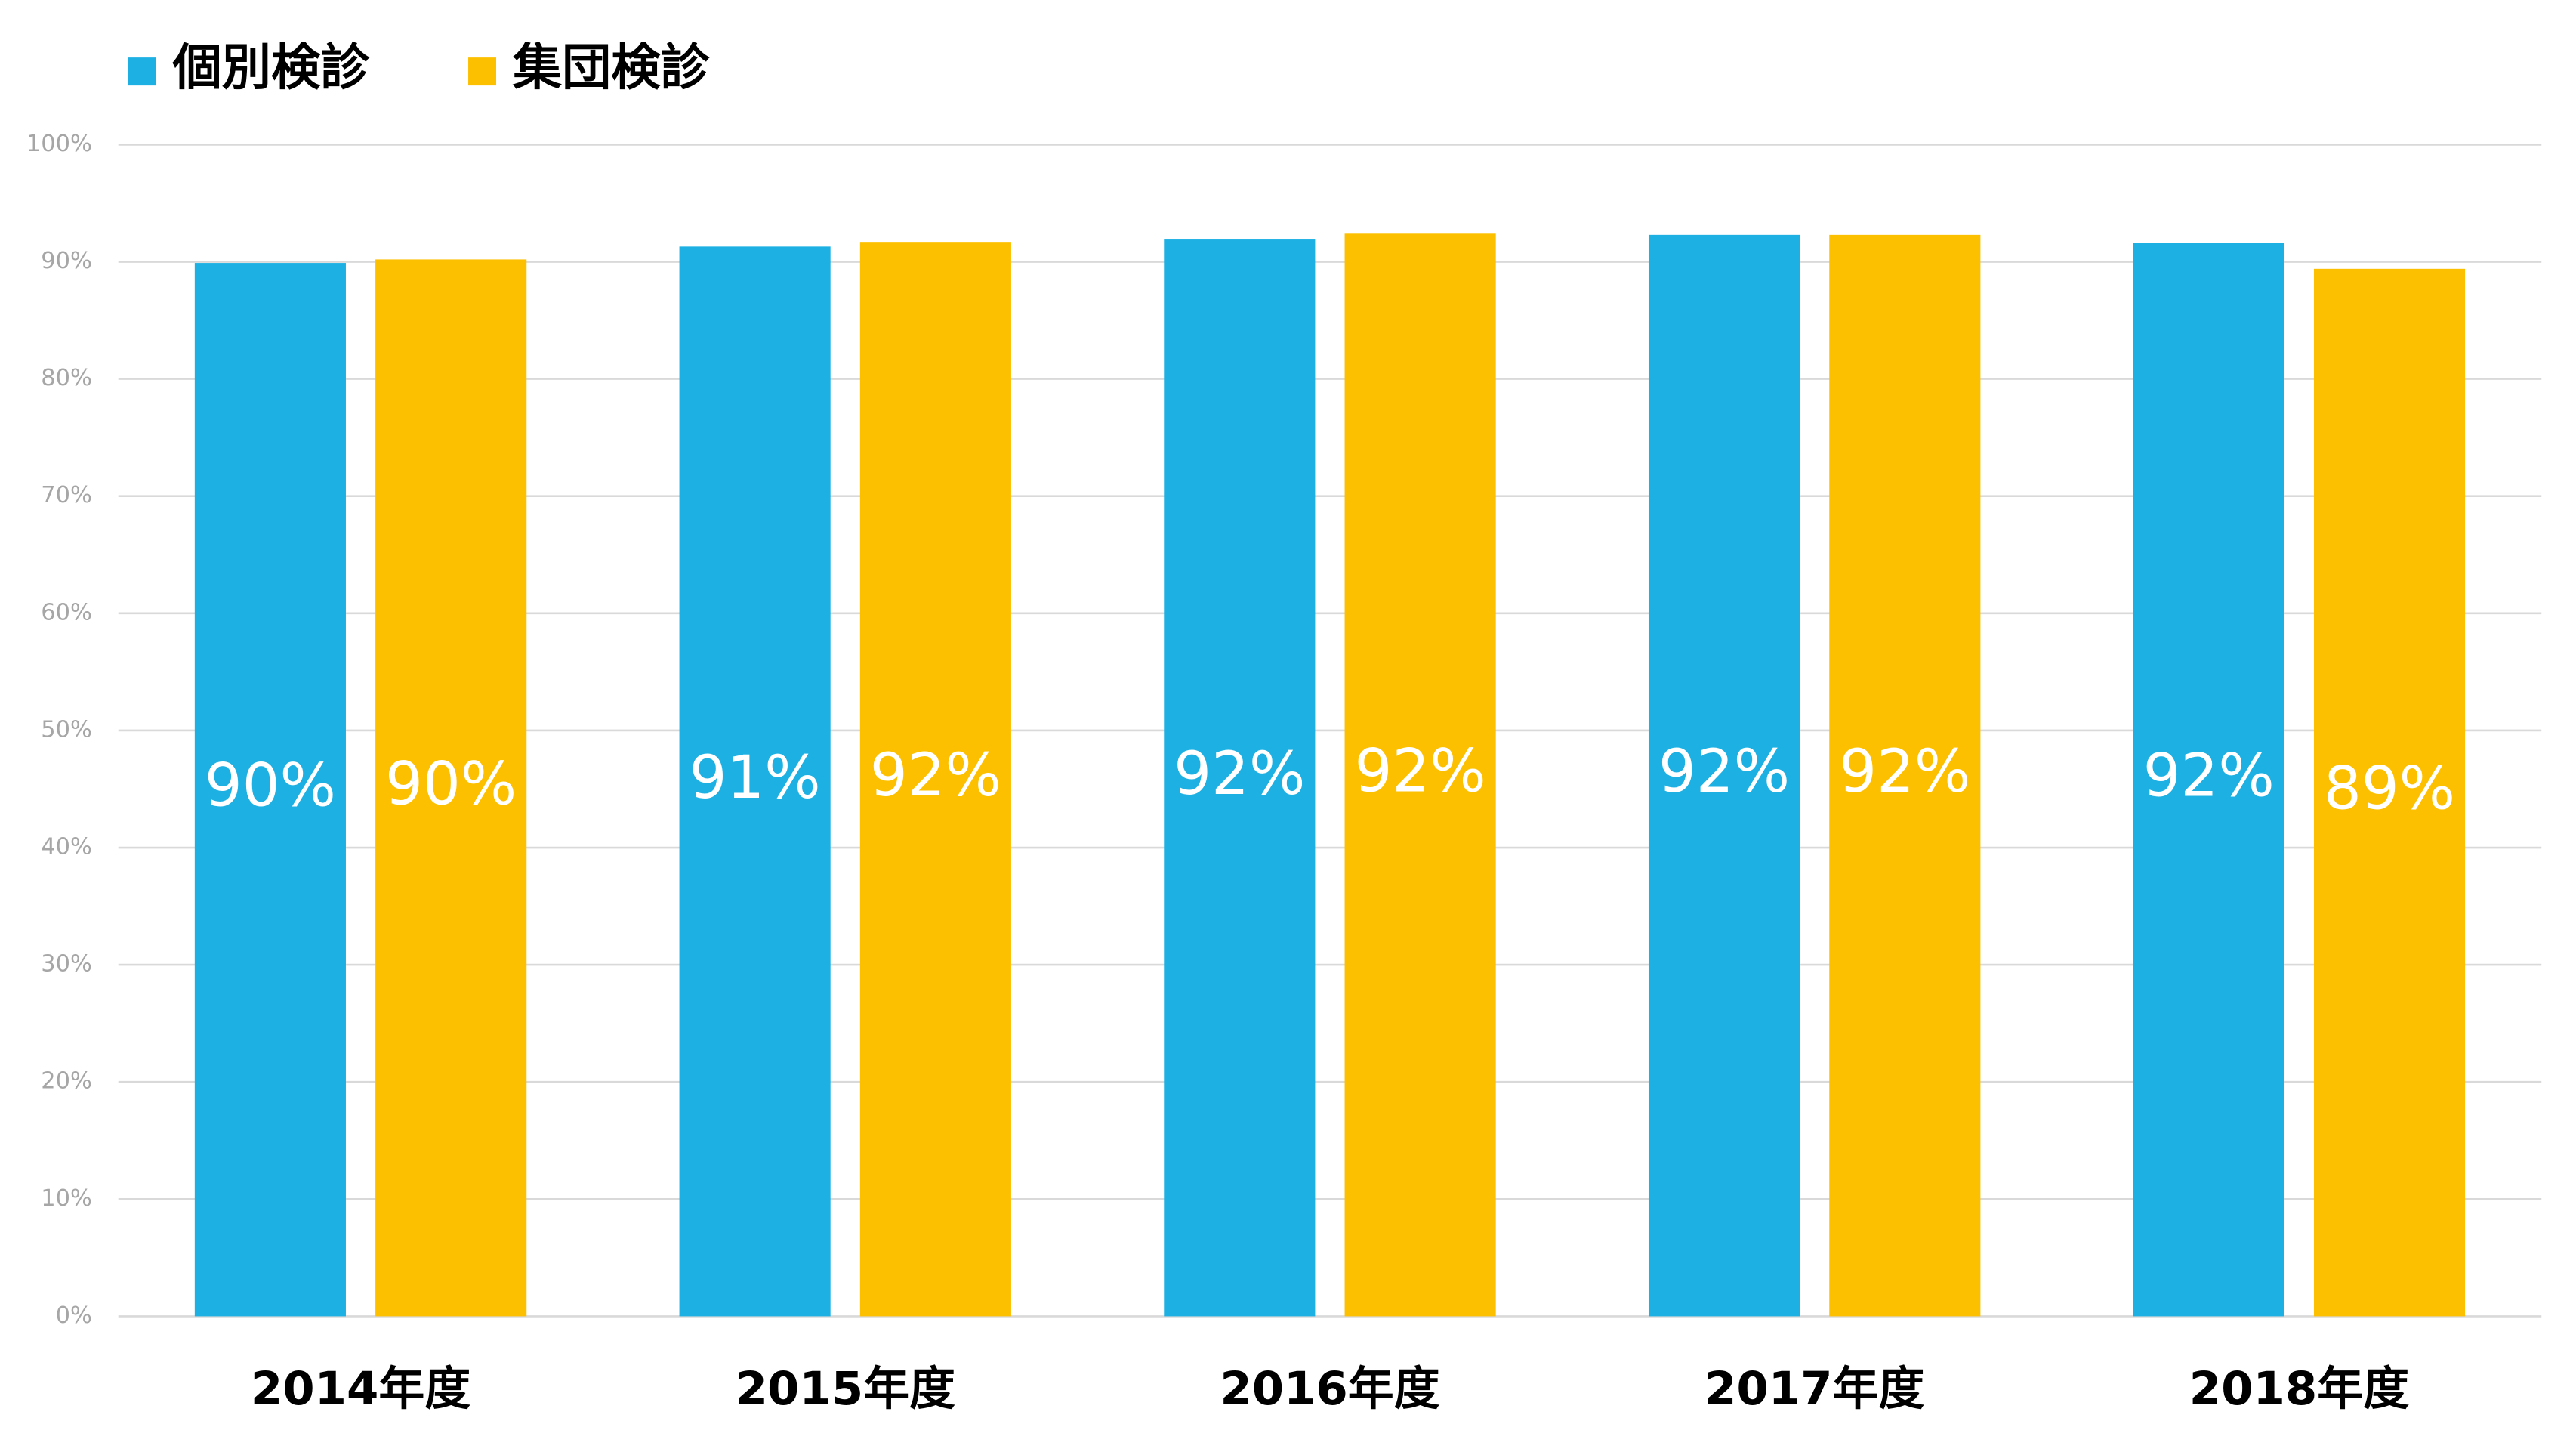 This screenshot has width=2576, height=1455. I want to click on y-tick-label: 0%, so click(74, 1315).